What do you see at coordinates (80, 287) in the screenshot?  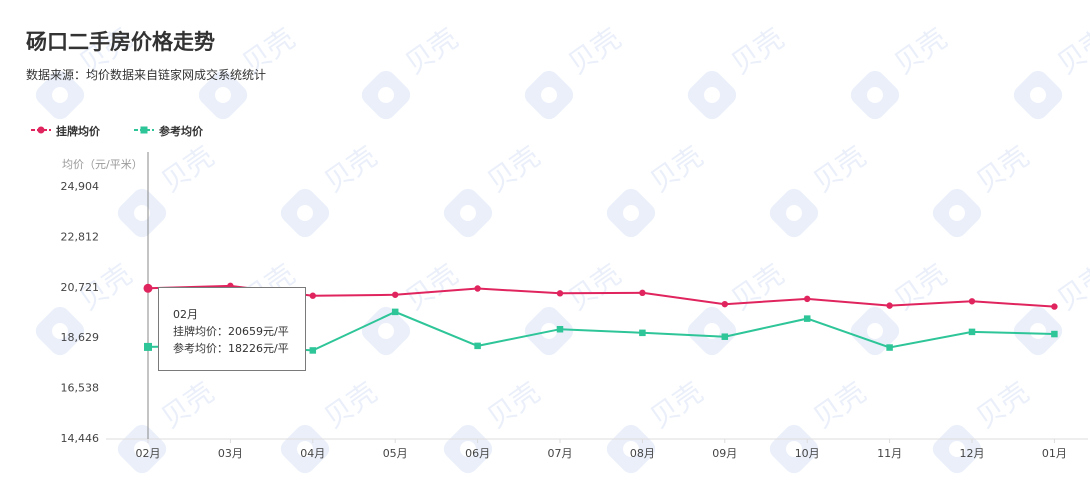 I see `y-tick-label: 20,721` at bounding box center [80, 287].